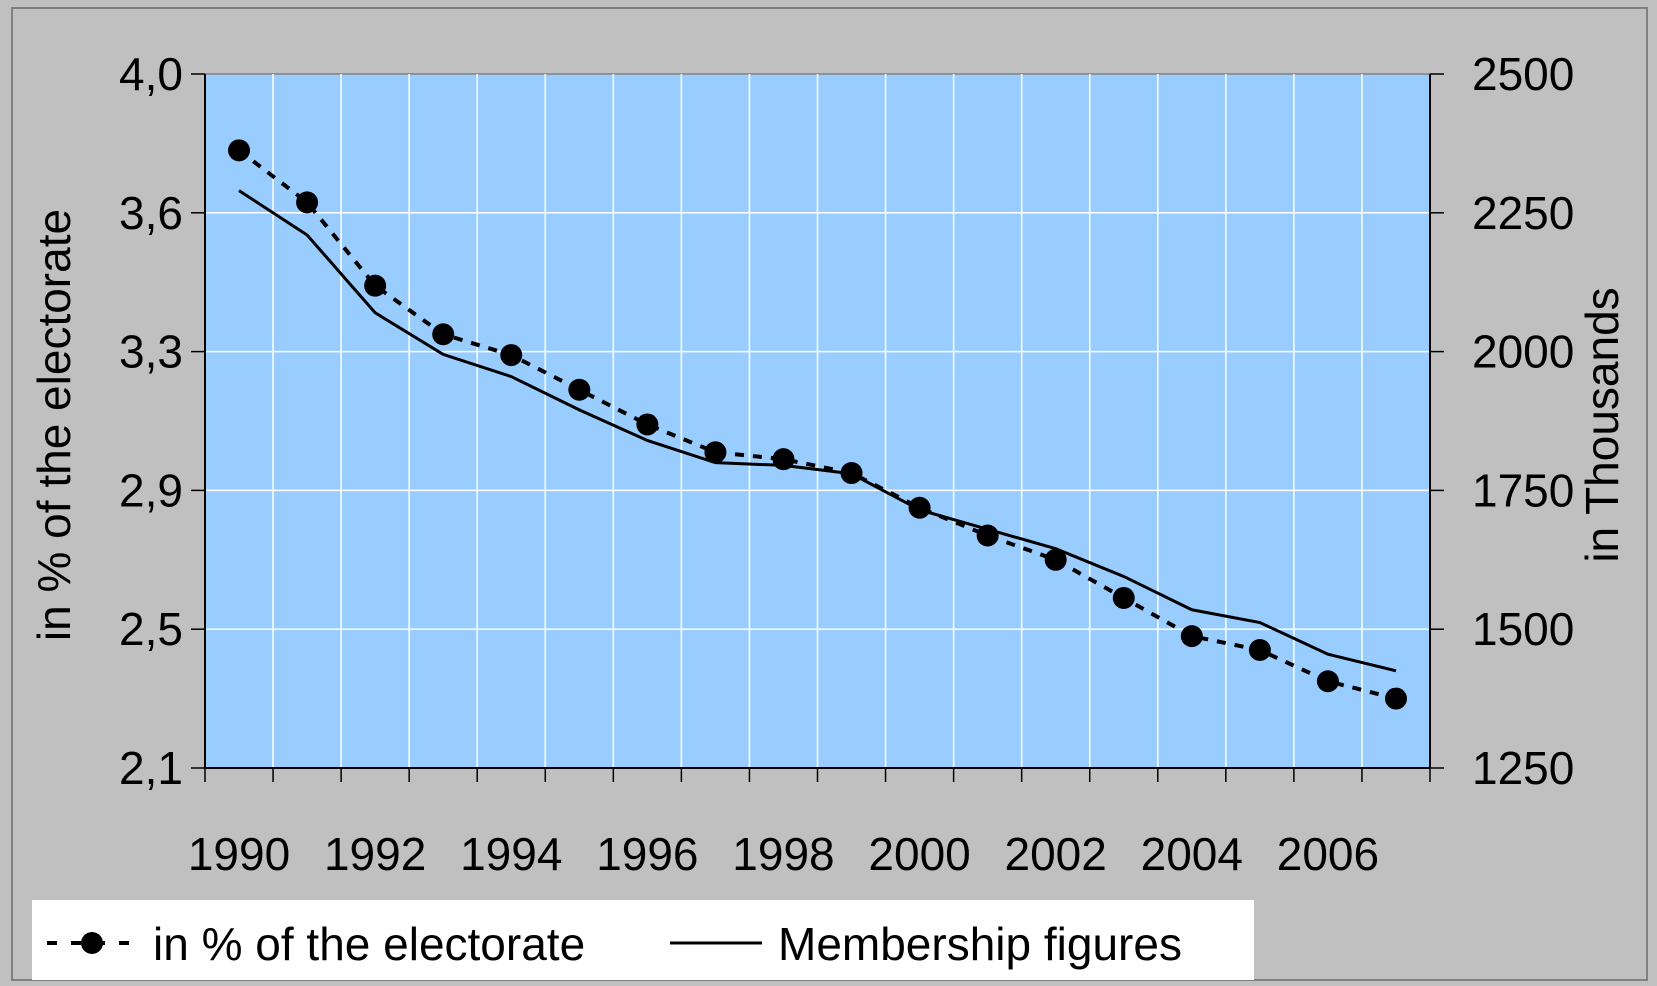  Describe the element at coordinates (151, 768) in the screenshot. I see `left-axis-tick-label: 2,1` at that location.